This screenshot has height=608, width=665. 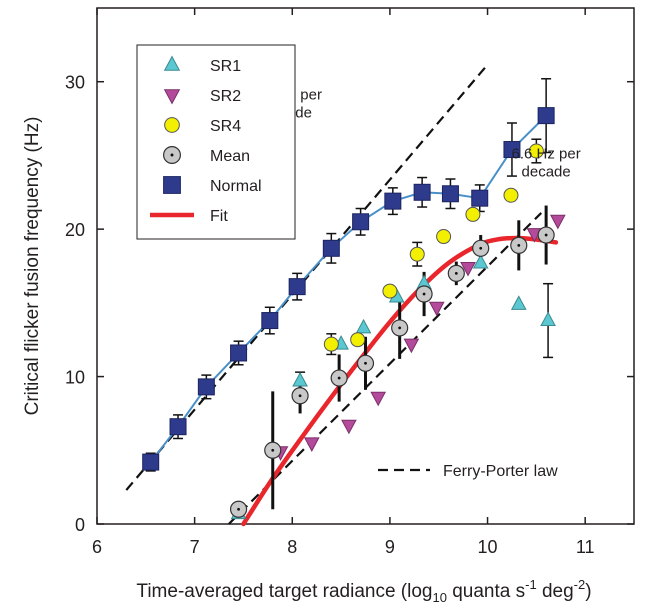 I want to click on marker-mean-9-dot, so click(x=519, y=245).